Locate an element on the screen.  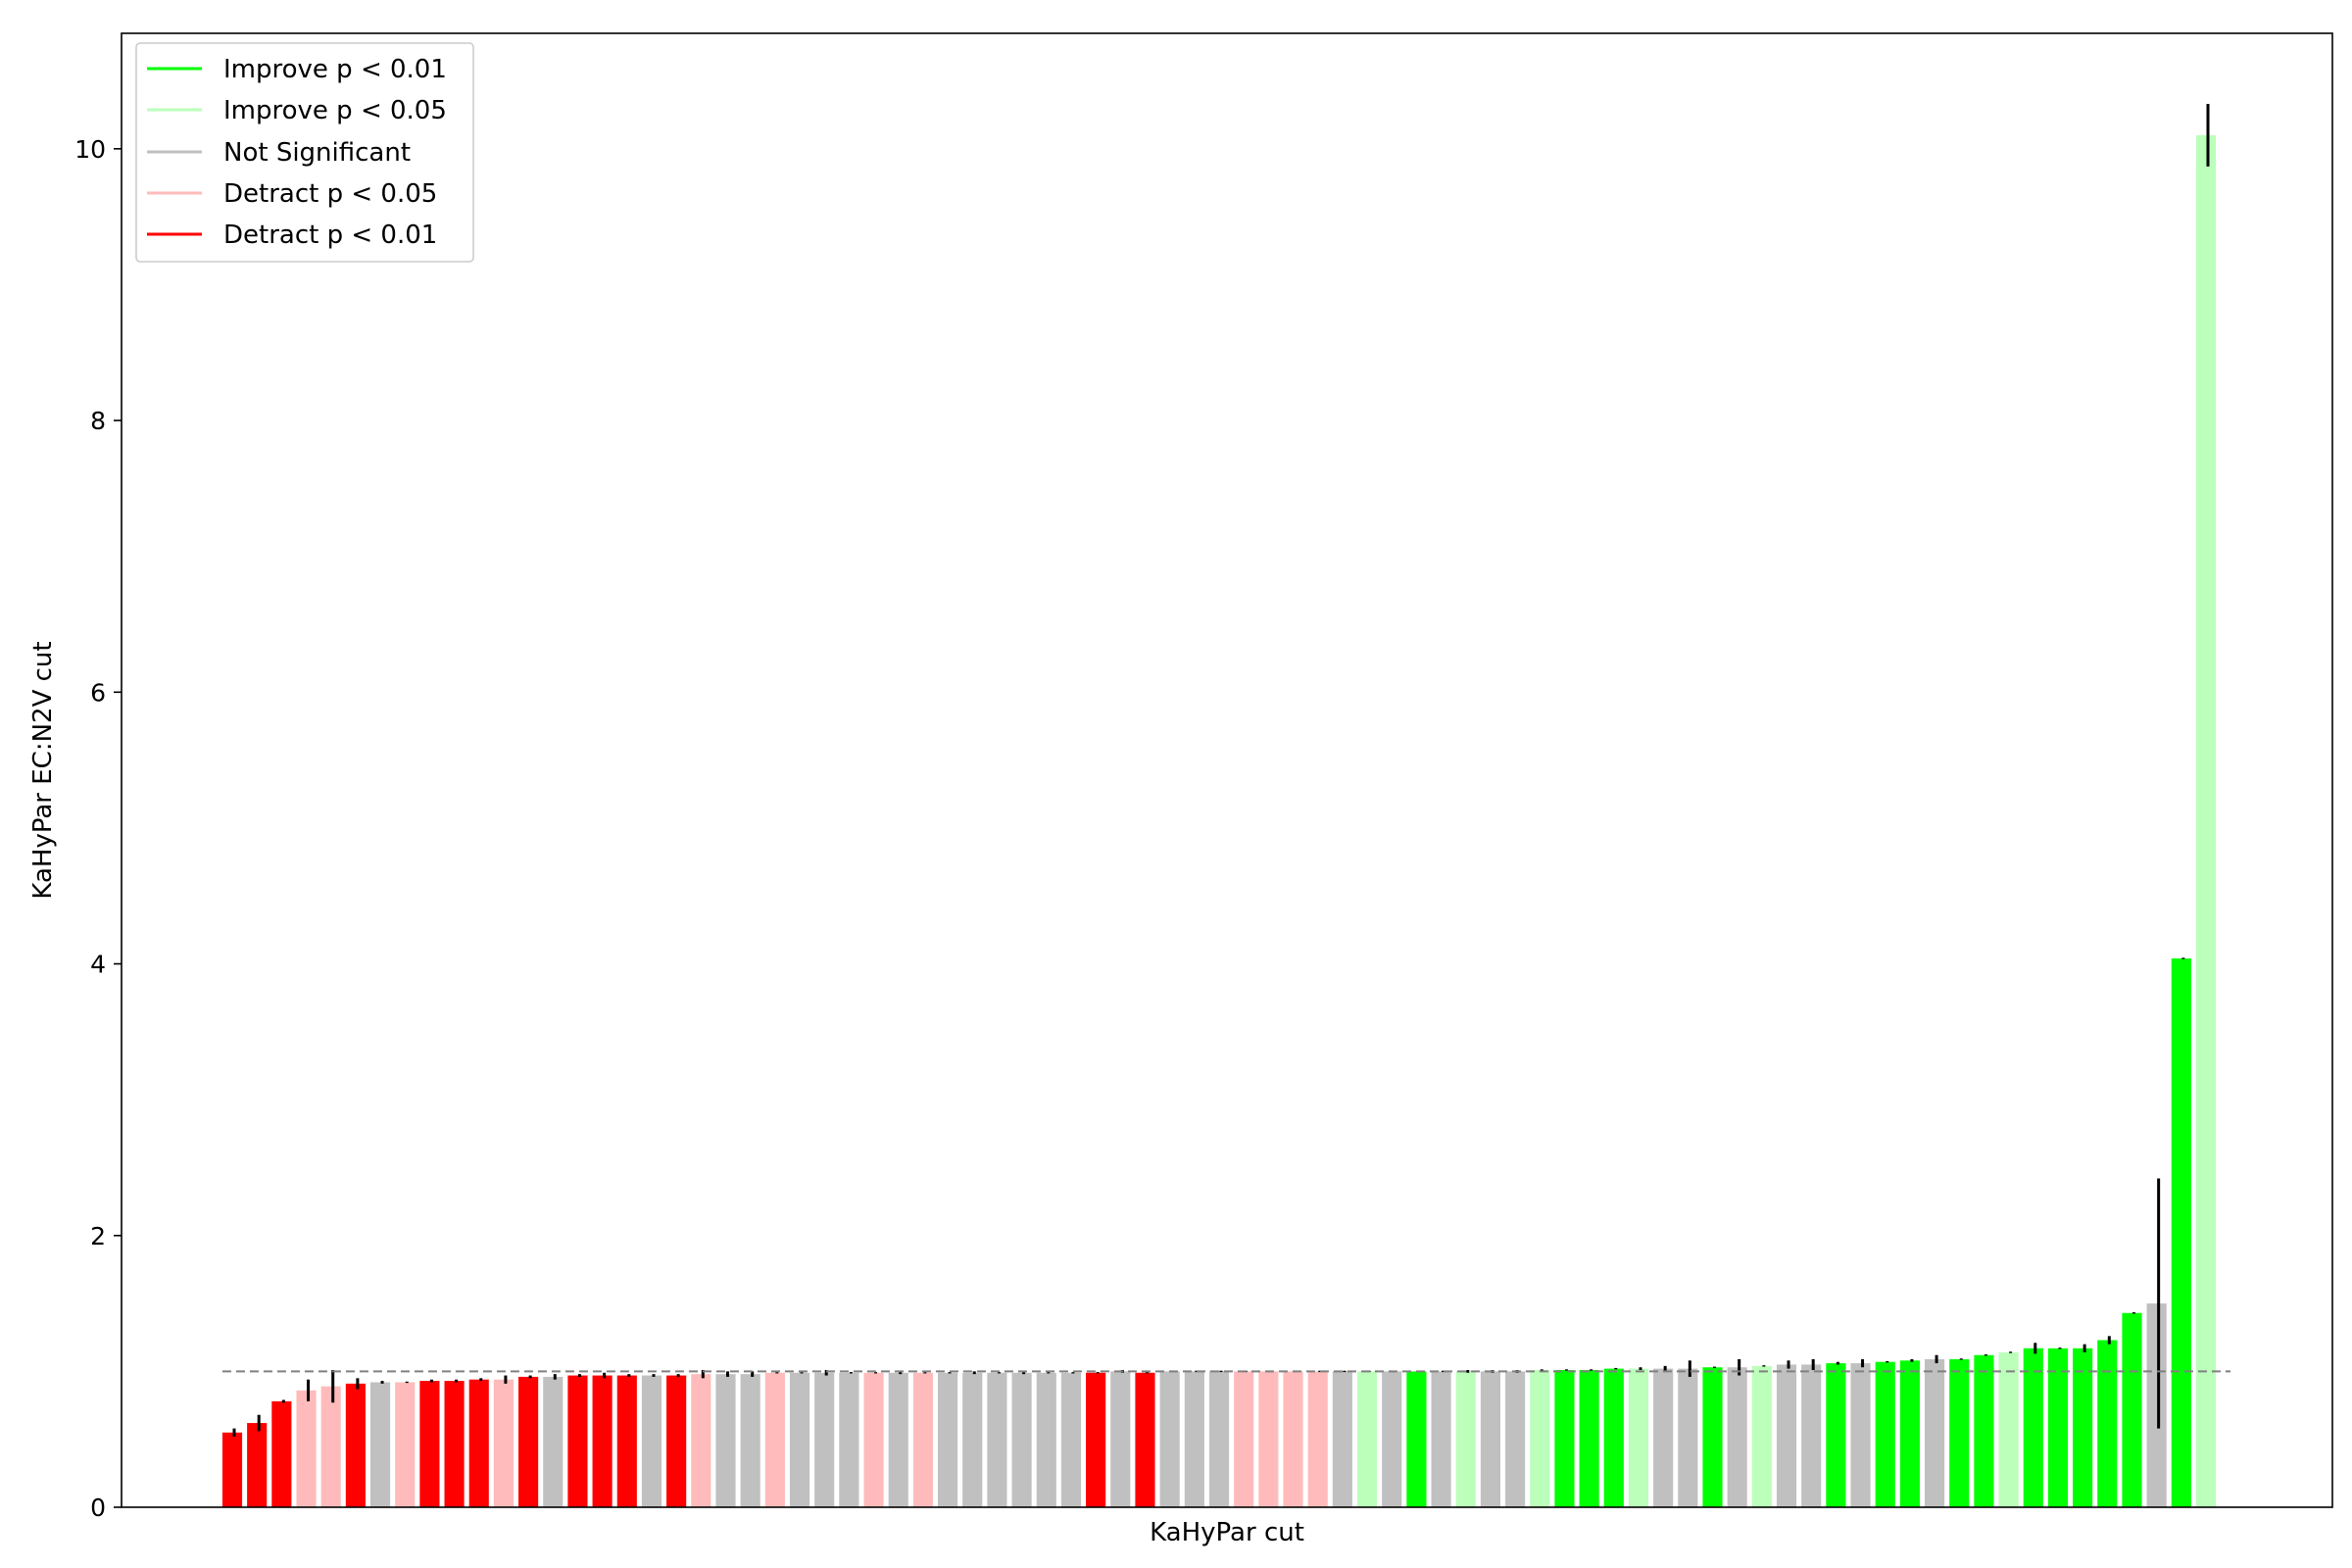
legend-entry-not-significant: Not Significant is located at coordinates (279, 153).